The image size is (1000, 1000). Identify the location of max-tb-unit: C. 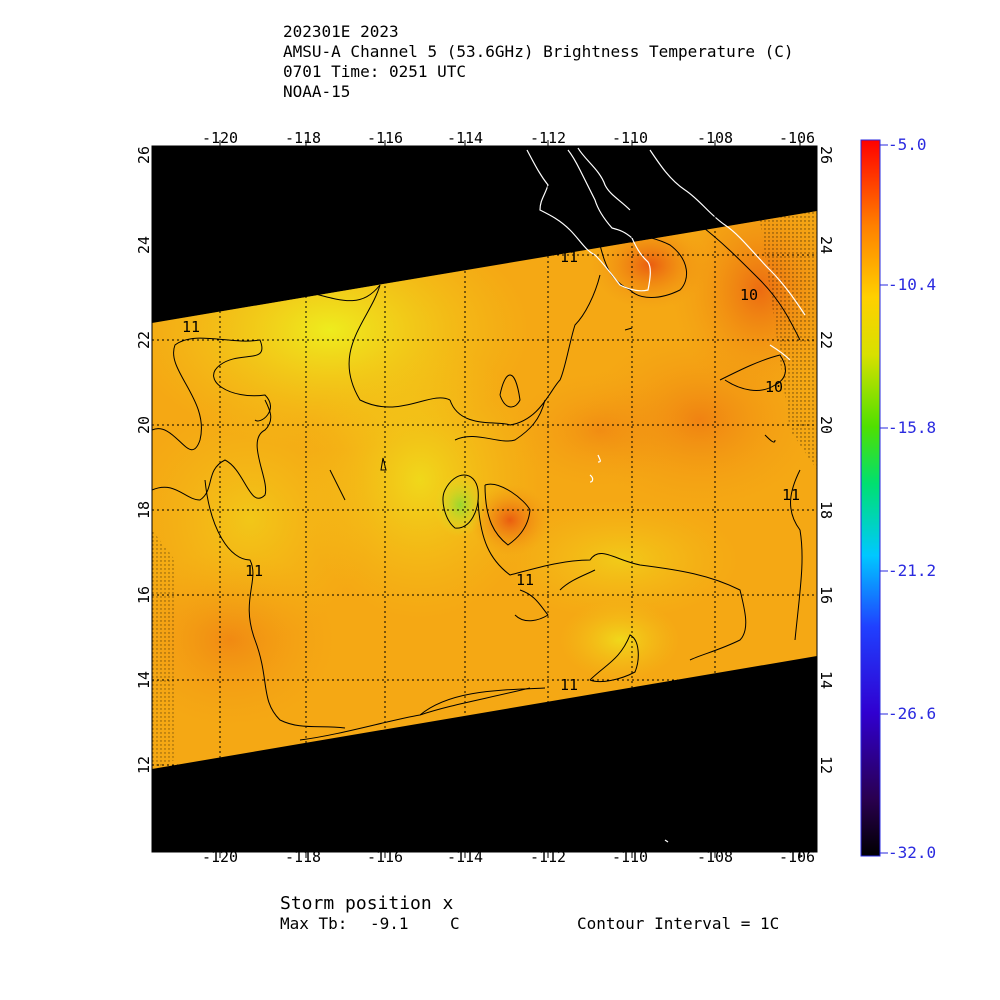
(455, 923).